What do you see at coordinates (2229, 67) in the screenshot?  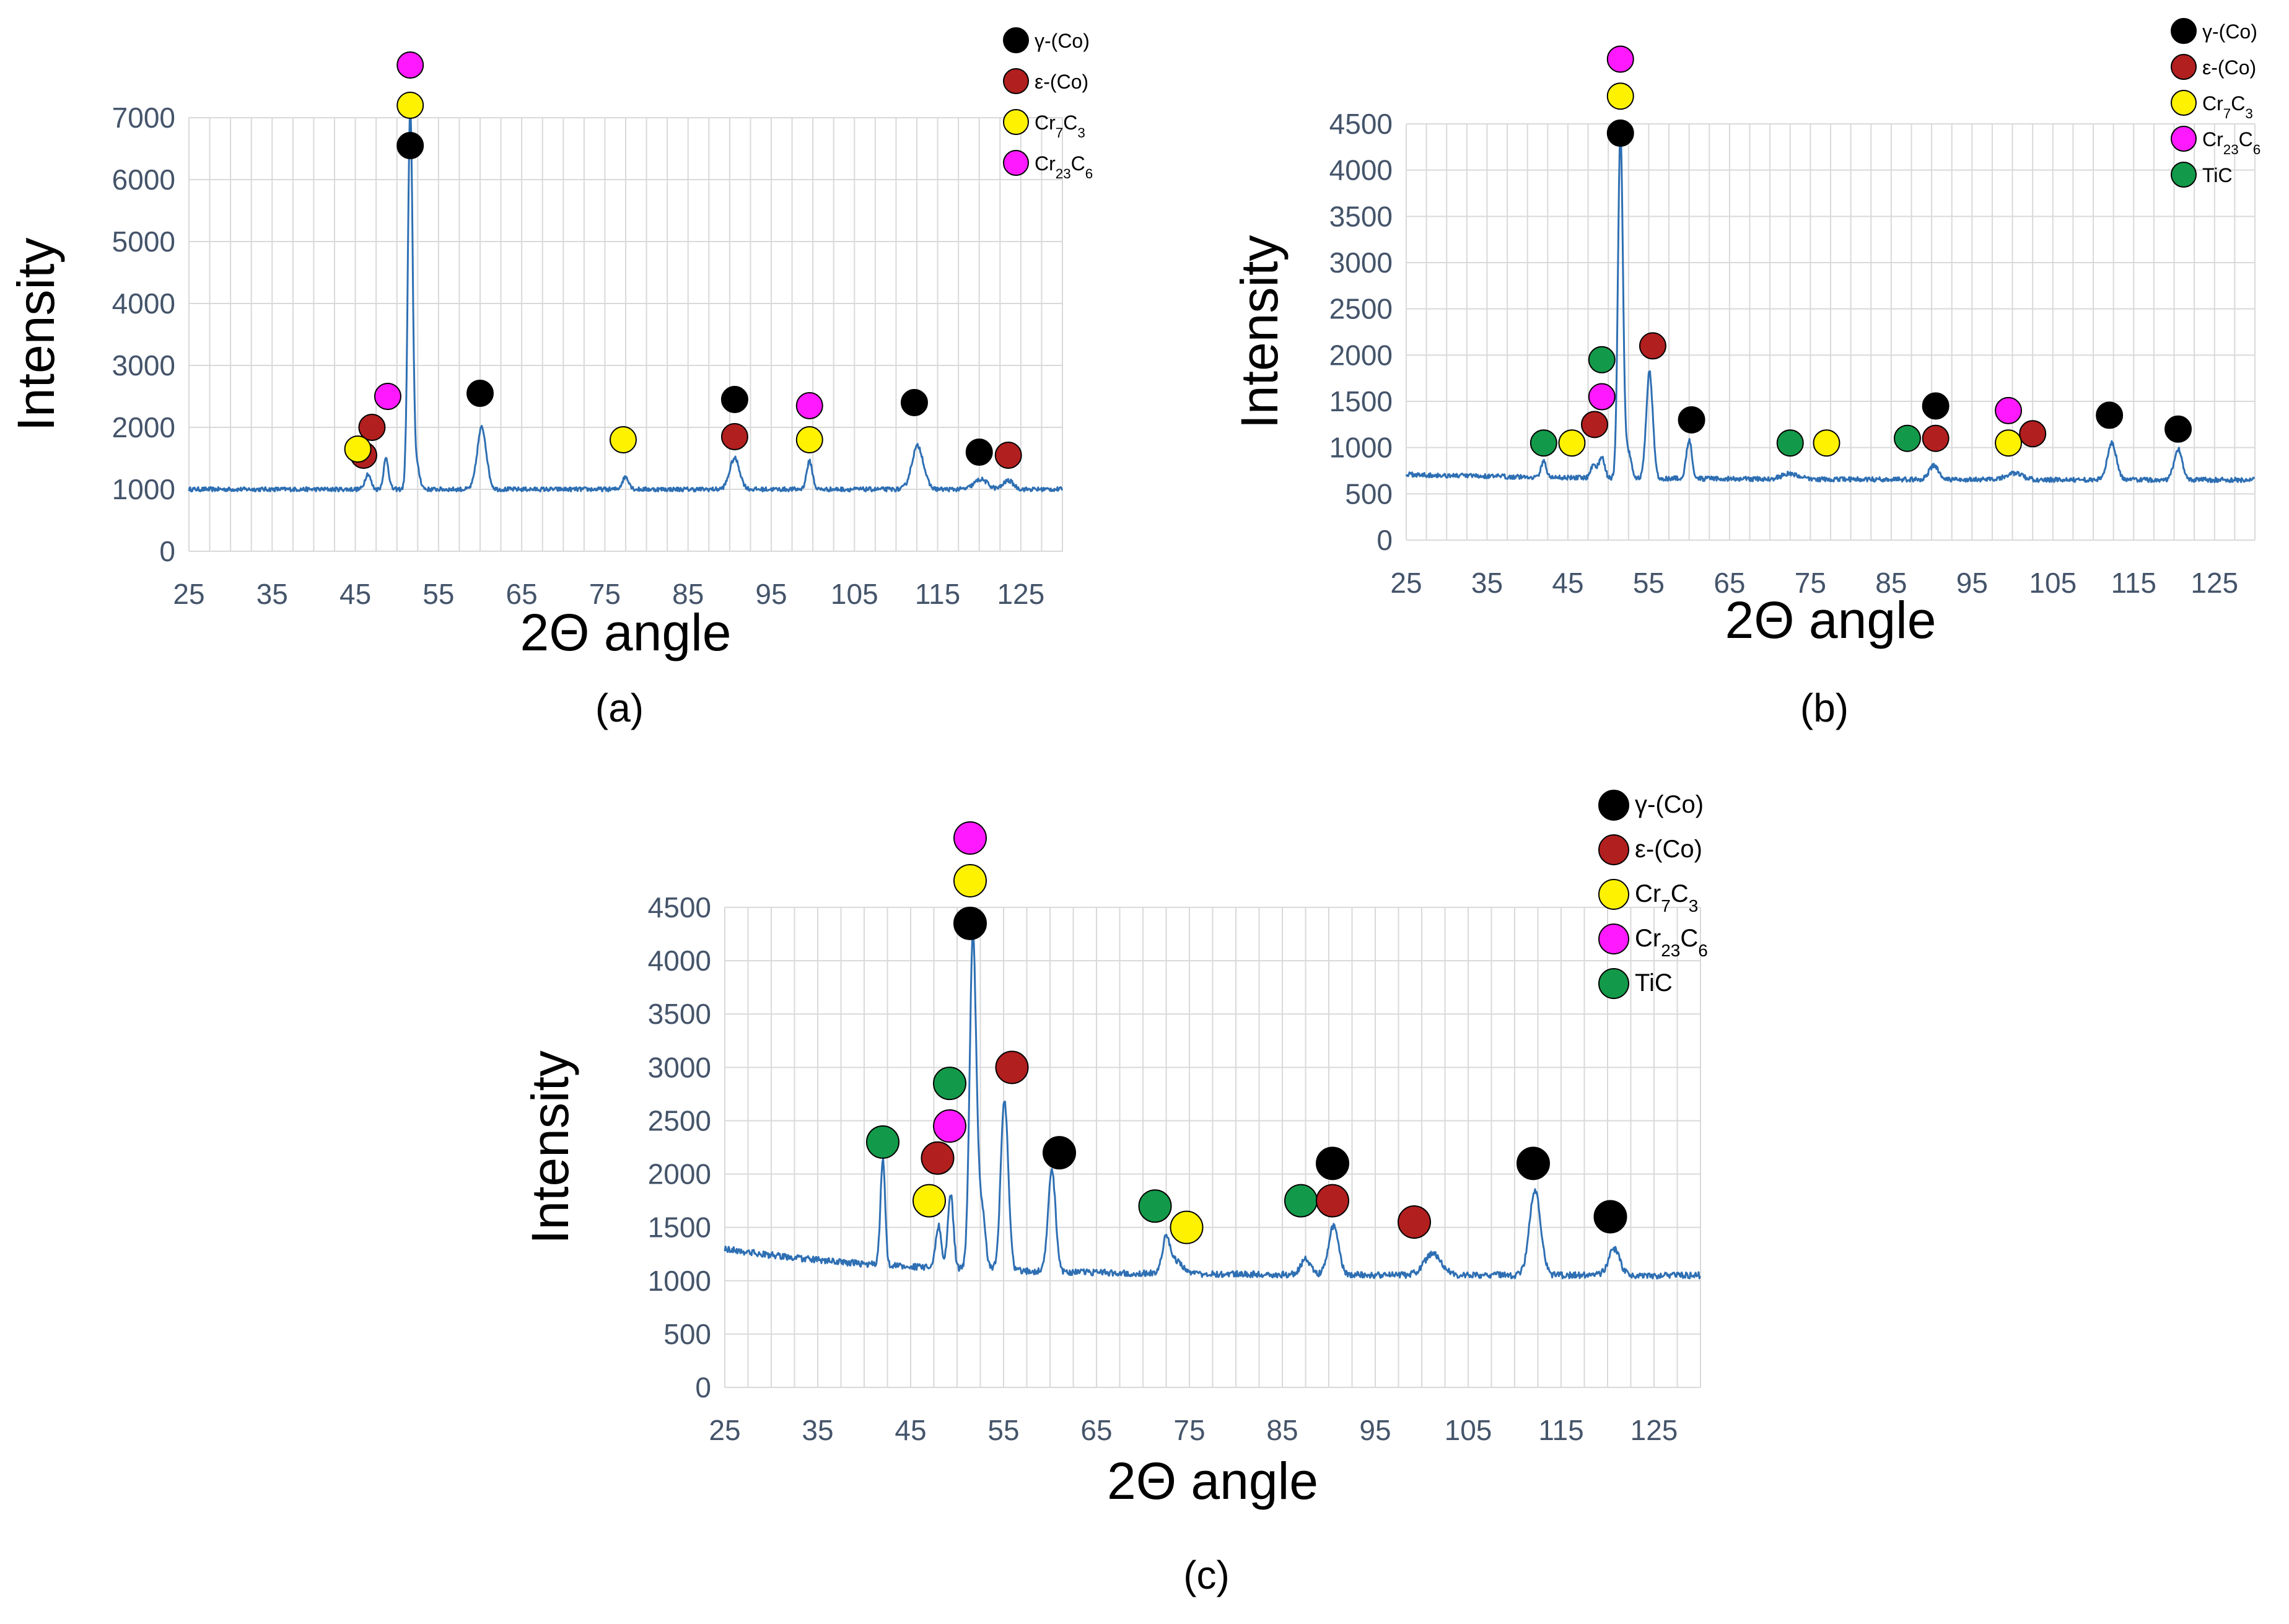 I see `legend-label-epsilon_co: ε-(Co)` at bounding box center [2229, 67].